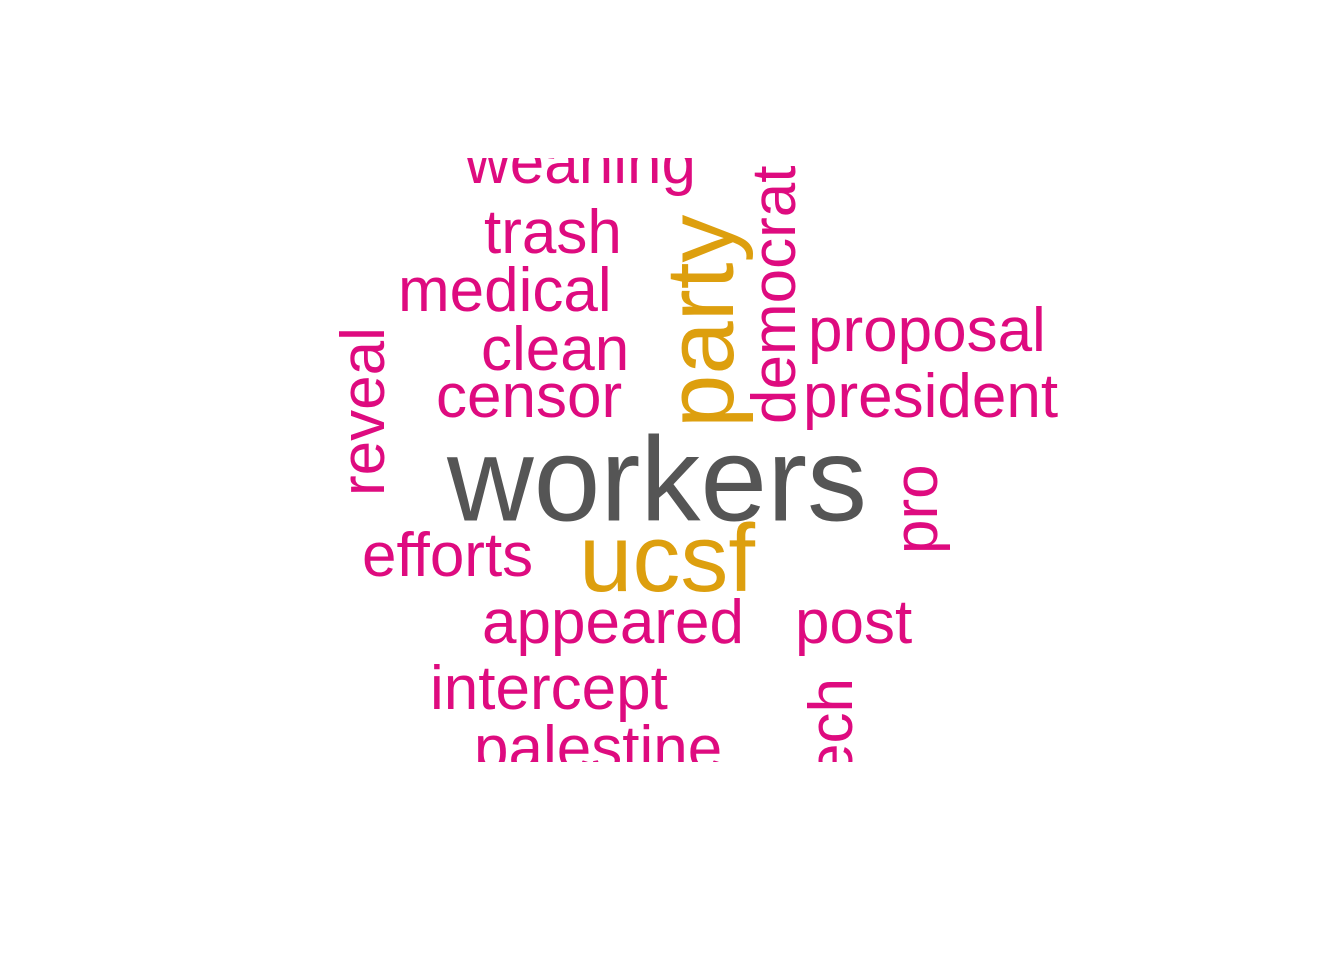 The width and height of the screenshot is (1344, 960). What do you see at coordinates (667, 559) in the screenshot?
I see `word-ucsf: ucsf` at bounding box center [667, 559].